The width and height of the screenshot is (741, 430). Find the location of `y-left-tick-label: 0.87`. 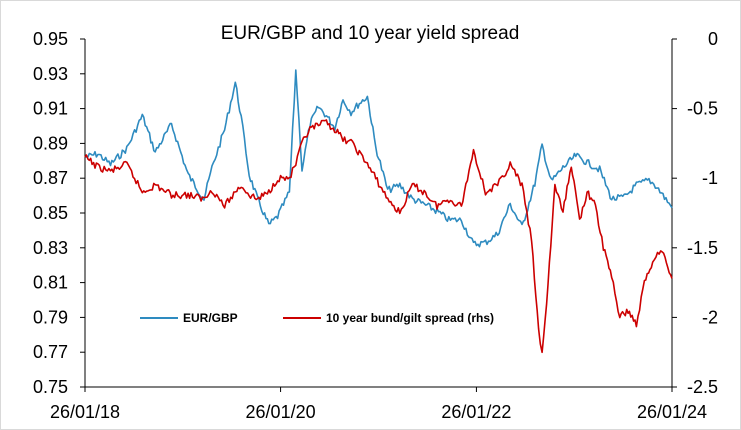

y-left-tick-label: 0.87 is located at coordinates (50, 178).